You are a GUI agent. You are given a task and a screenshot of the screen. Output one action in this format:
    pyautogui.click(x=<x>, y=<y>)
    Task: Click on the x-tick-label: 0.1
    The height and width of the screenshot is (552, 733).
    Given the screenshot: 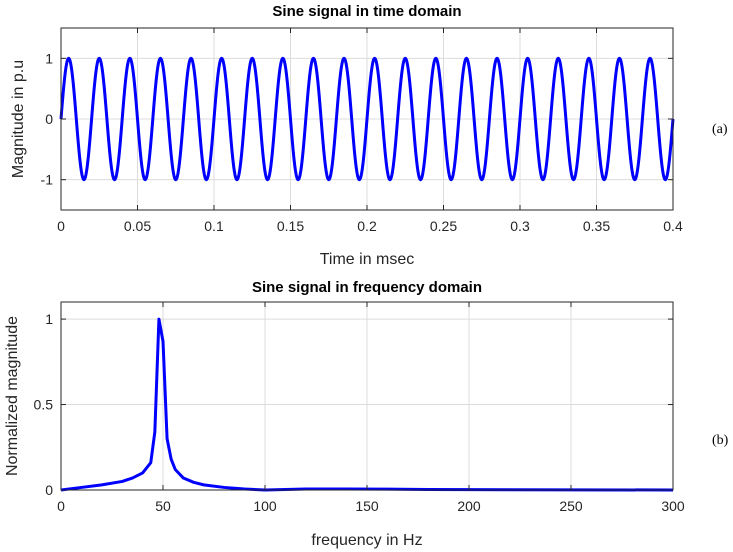 What is the action you would take?
    pyautogui.click(x=214, y=226)
    